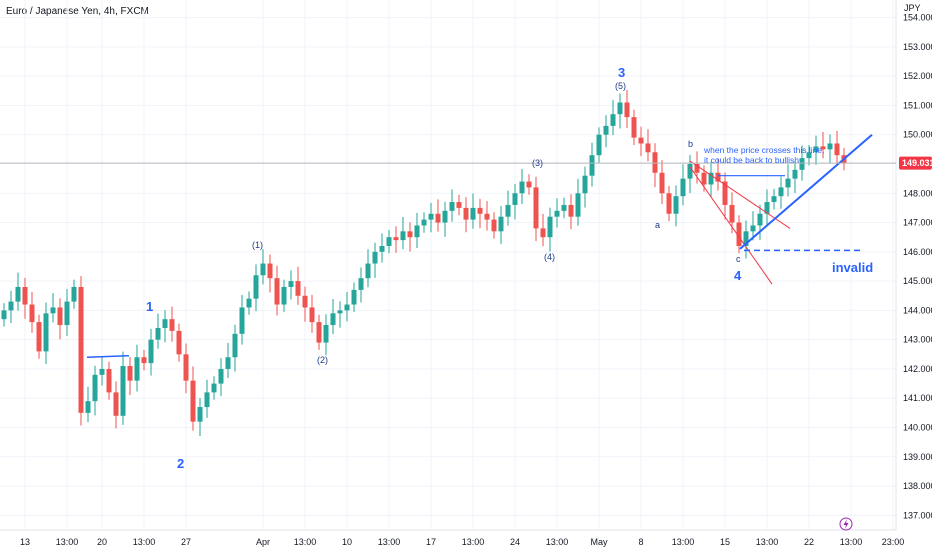  I want to click on price-tick-label: 145.000, so click(917, 281).